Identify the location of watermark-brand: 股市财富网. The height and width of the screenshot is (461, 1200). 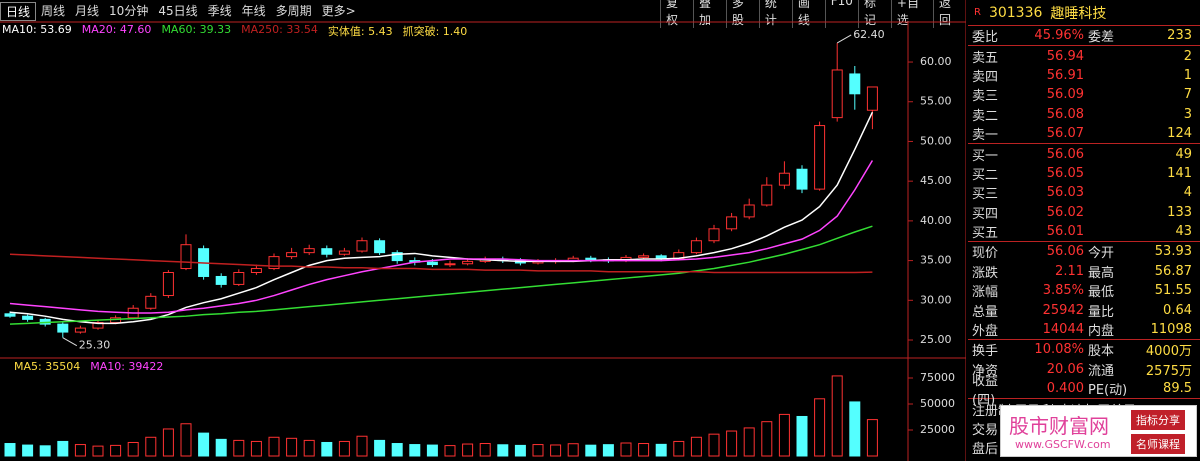
(1059, 426).